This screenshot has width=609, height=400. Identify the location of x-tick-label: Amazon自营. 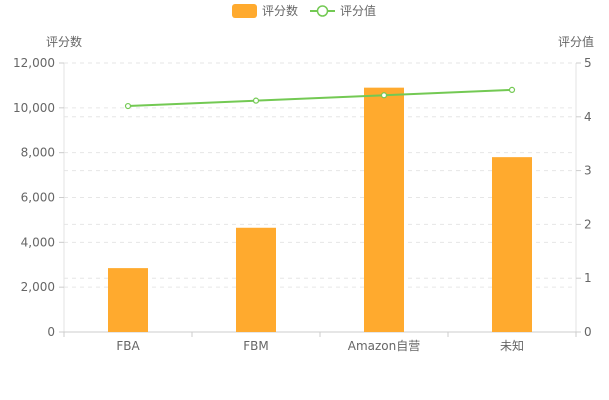
(384, 346).